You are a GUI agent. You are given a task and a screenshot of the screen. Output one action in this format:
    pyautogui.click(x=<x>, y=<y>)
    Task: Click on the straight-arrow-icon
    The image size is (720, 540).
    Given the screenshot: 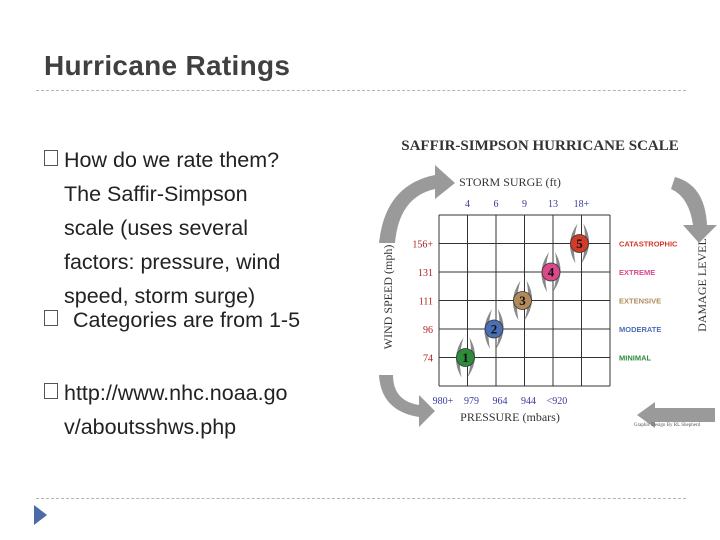 What is the action you would take?
    pyautogui.click(x=676, y=415)
    